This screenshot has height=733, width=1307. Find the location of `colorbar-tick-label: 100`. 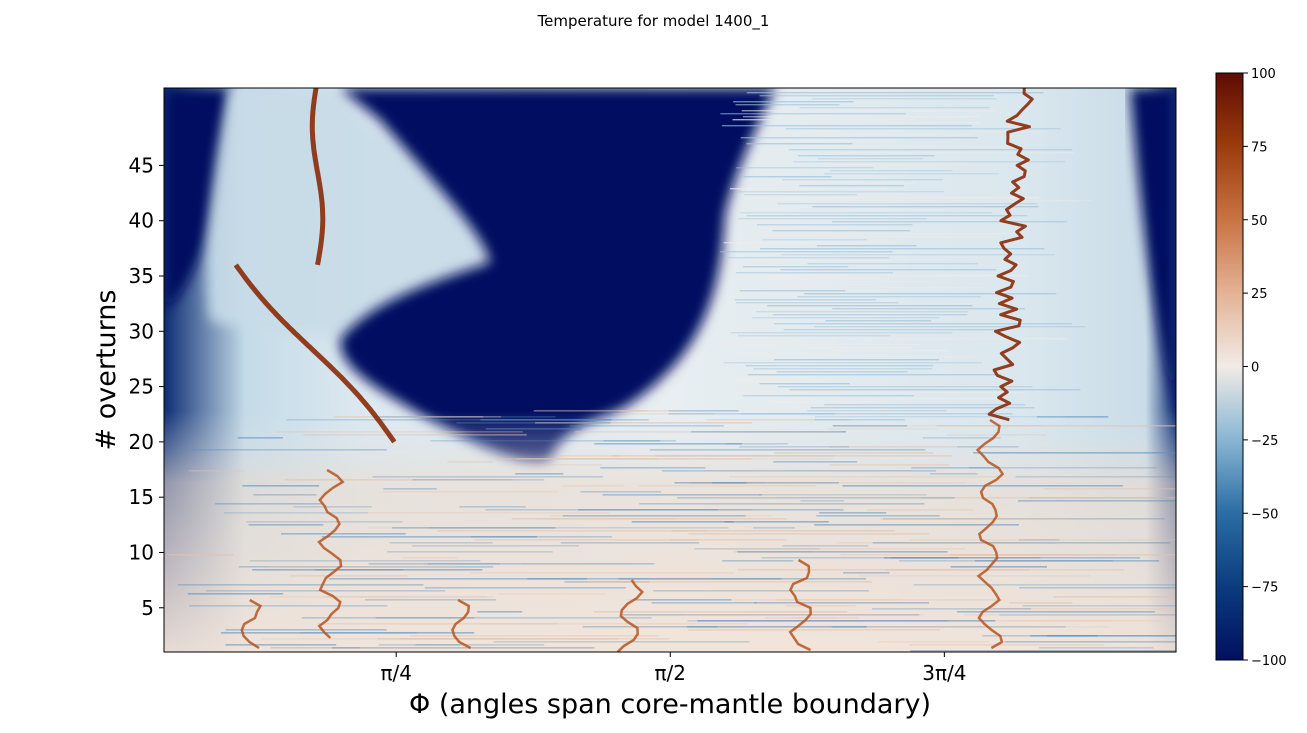

colorbar-tick-label: 100 is located at coordinates (1263, 74).